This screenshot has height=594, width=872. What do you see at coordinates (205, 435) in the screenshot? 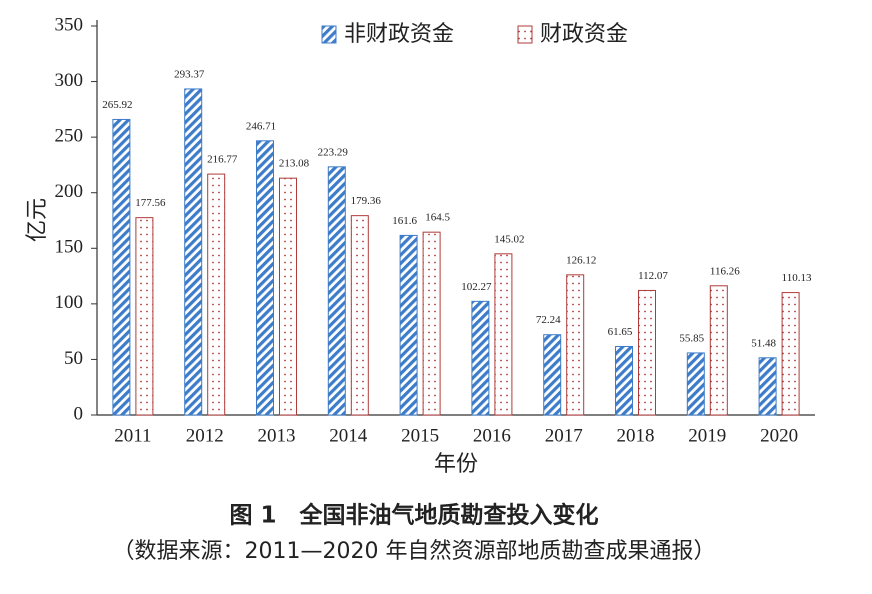
I see `x-tick-label: 2012` at bounding box center [205, 435].